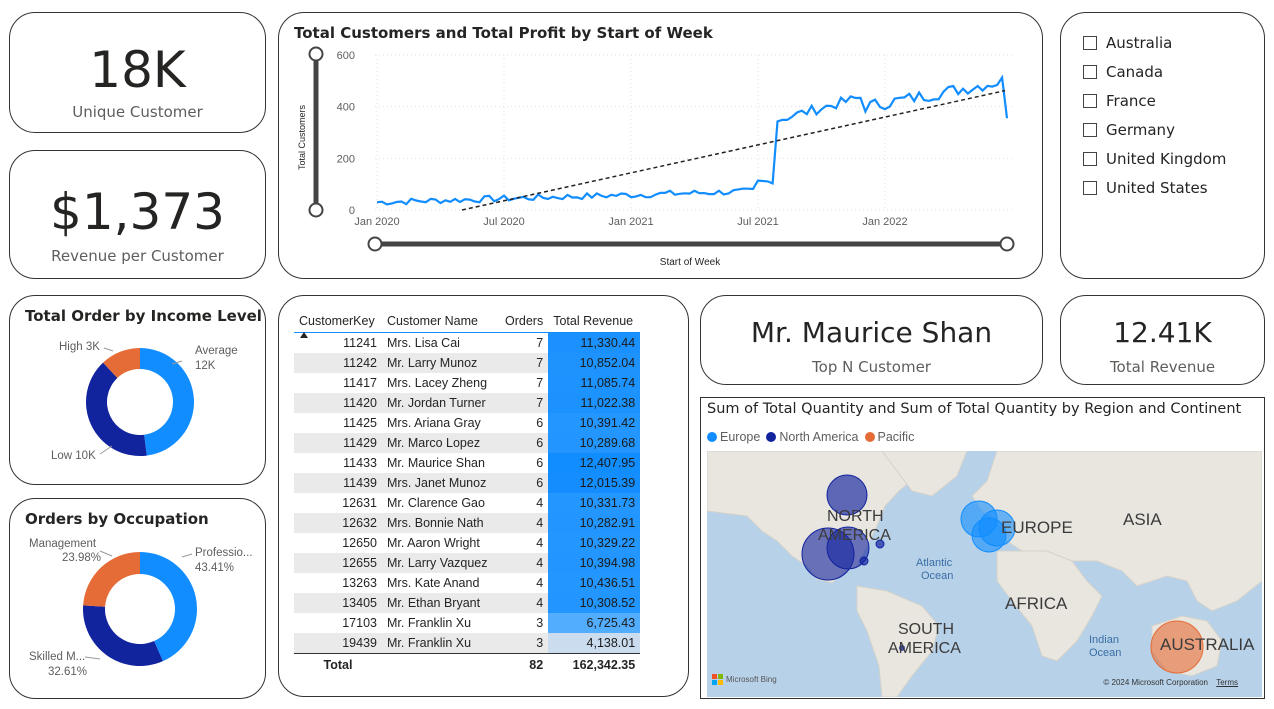  What do you see at coordinates (467, 363) in the screenshot?
I see `table-row: 11242 Mr. Larry Munoz 7 10,852.04` at bounding box center [467, 363].